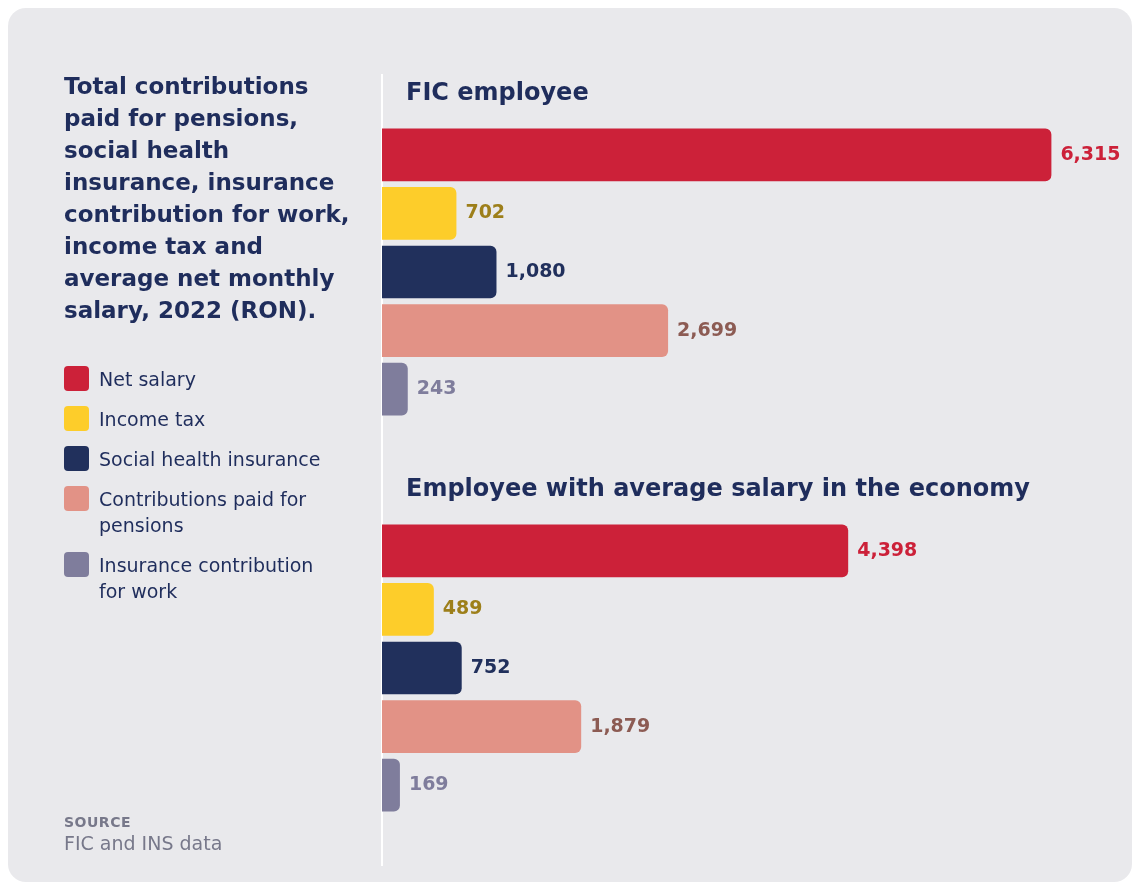 Image resolution: width=1132 pixels, height=890 pixels. Describe the element at coordinates (436, 387) in the screenshot. I see `data-label: 243` at that location.